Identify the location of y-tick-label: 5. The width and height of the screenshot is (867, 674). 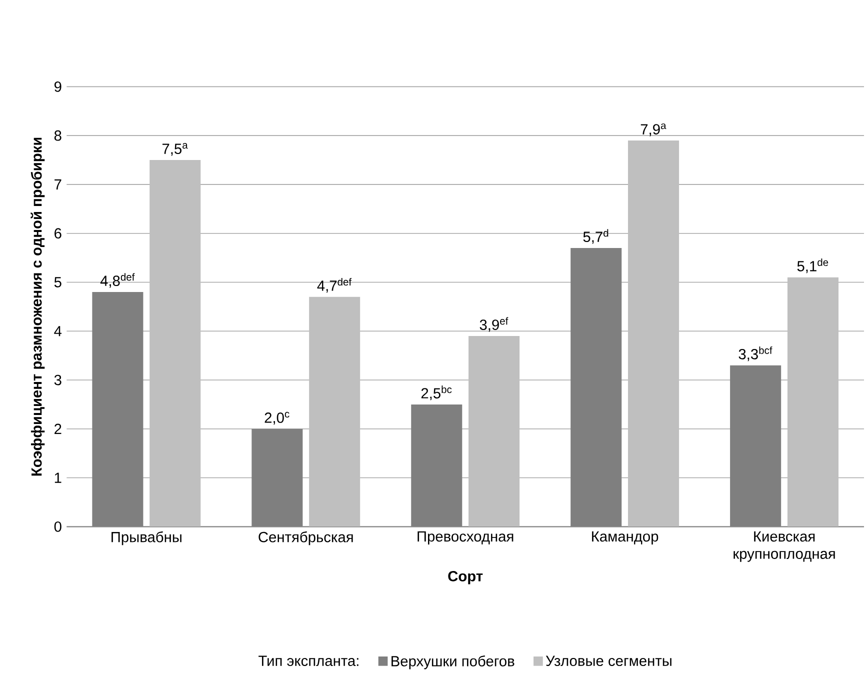
(58, 282).